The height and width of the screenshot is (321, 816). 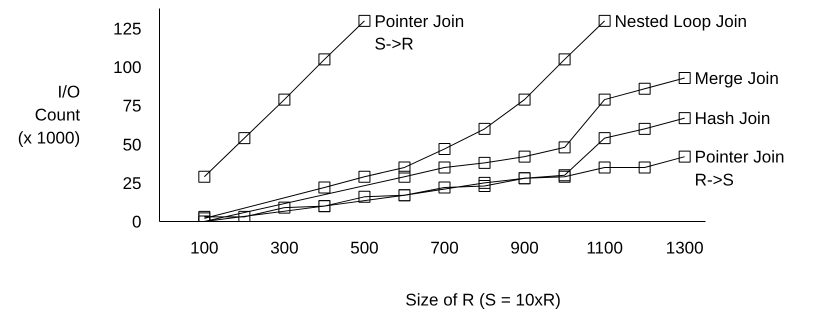 What do you see at coordinates (524, 248) in the screenshot?
I see `x-tick-label: 900` at bounding box center [524, 248].